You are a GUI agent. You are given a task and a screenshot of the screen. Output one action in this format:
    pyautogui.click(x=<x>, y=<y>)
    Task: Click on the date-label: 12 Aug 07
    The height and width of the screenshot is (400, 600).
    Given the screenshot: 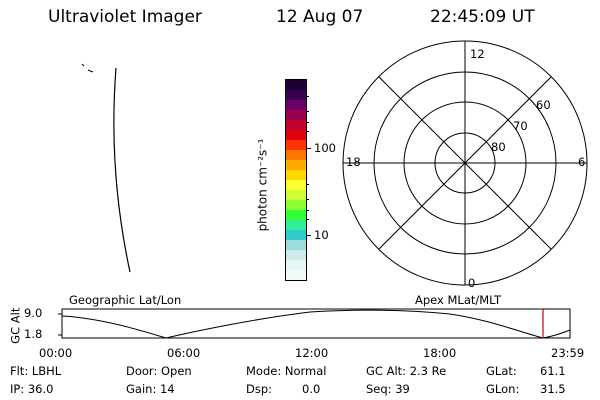 What is the action you would take?
    pyautogui.click(x=320, y=17)
    